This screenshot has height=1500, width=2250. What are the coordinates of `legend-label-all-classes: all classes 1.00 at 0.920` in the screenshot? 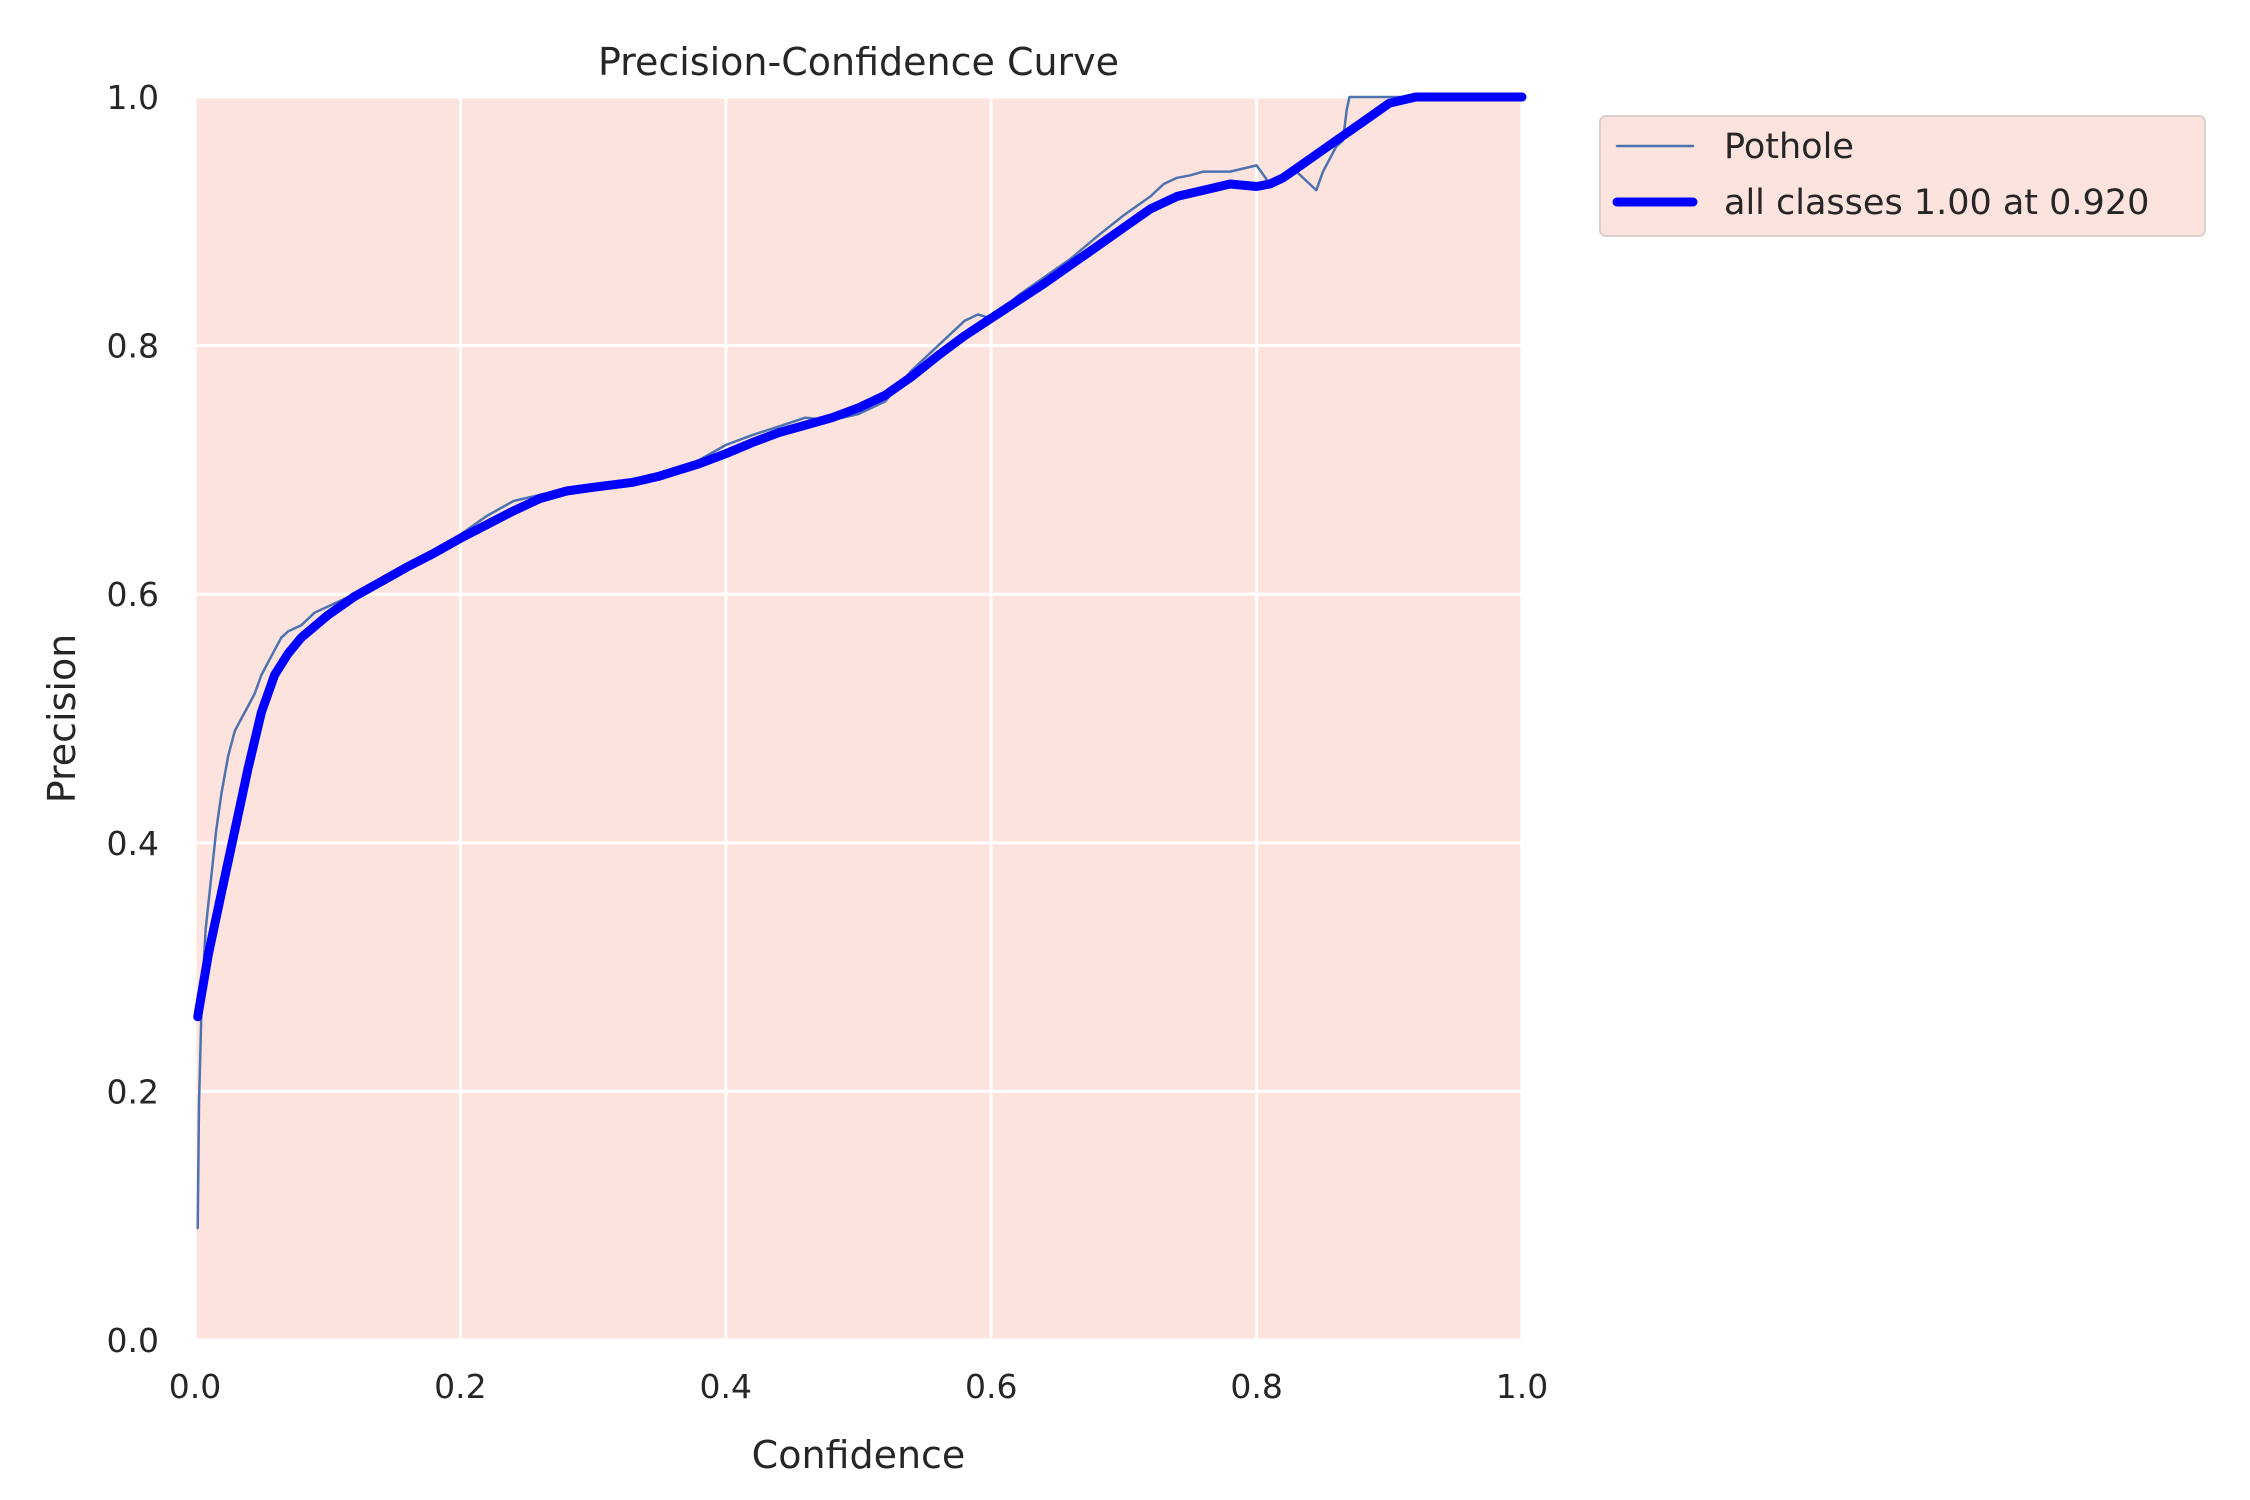 It's located at (1936, 203).